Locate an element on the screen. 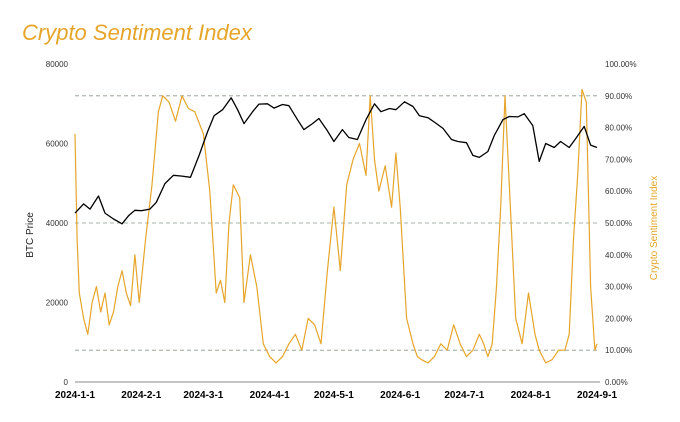 The width and height of the screenshot is (680, 422). y2-tick-label: 0.00% is located at coordinates (616, 382).